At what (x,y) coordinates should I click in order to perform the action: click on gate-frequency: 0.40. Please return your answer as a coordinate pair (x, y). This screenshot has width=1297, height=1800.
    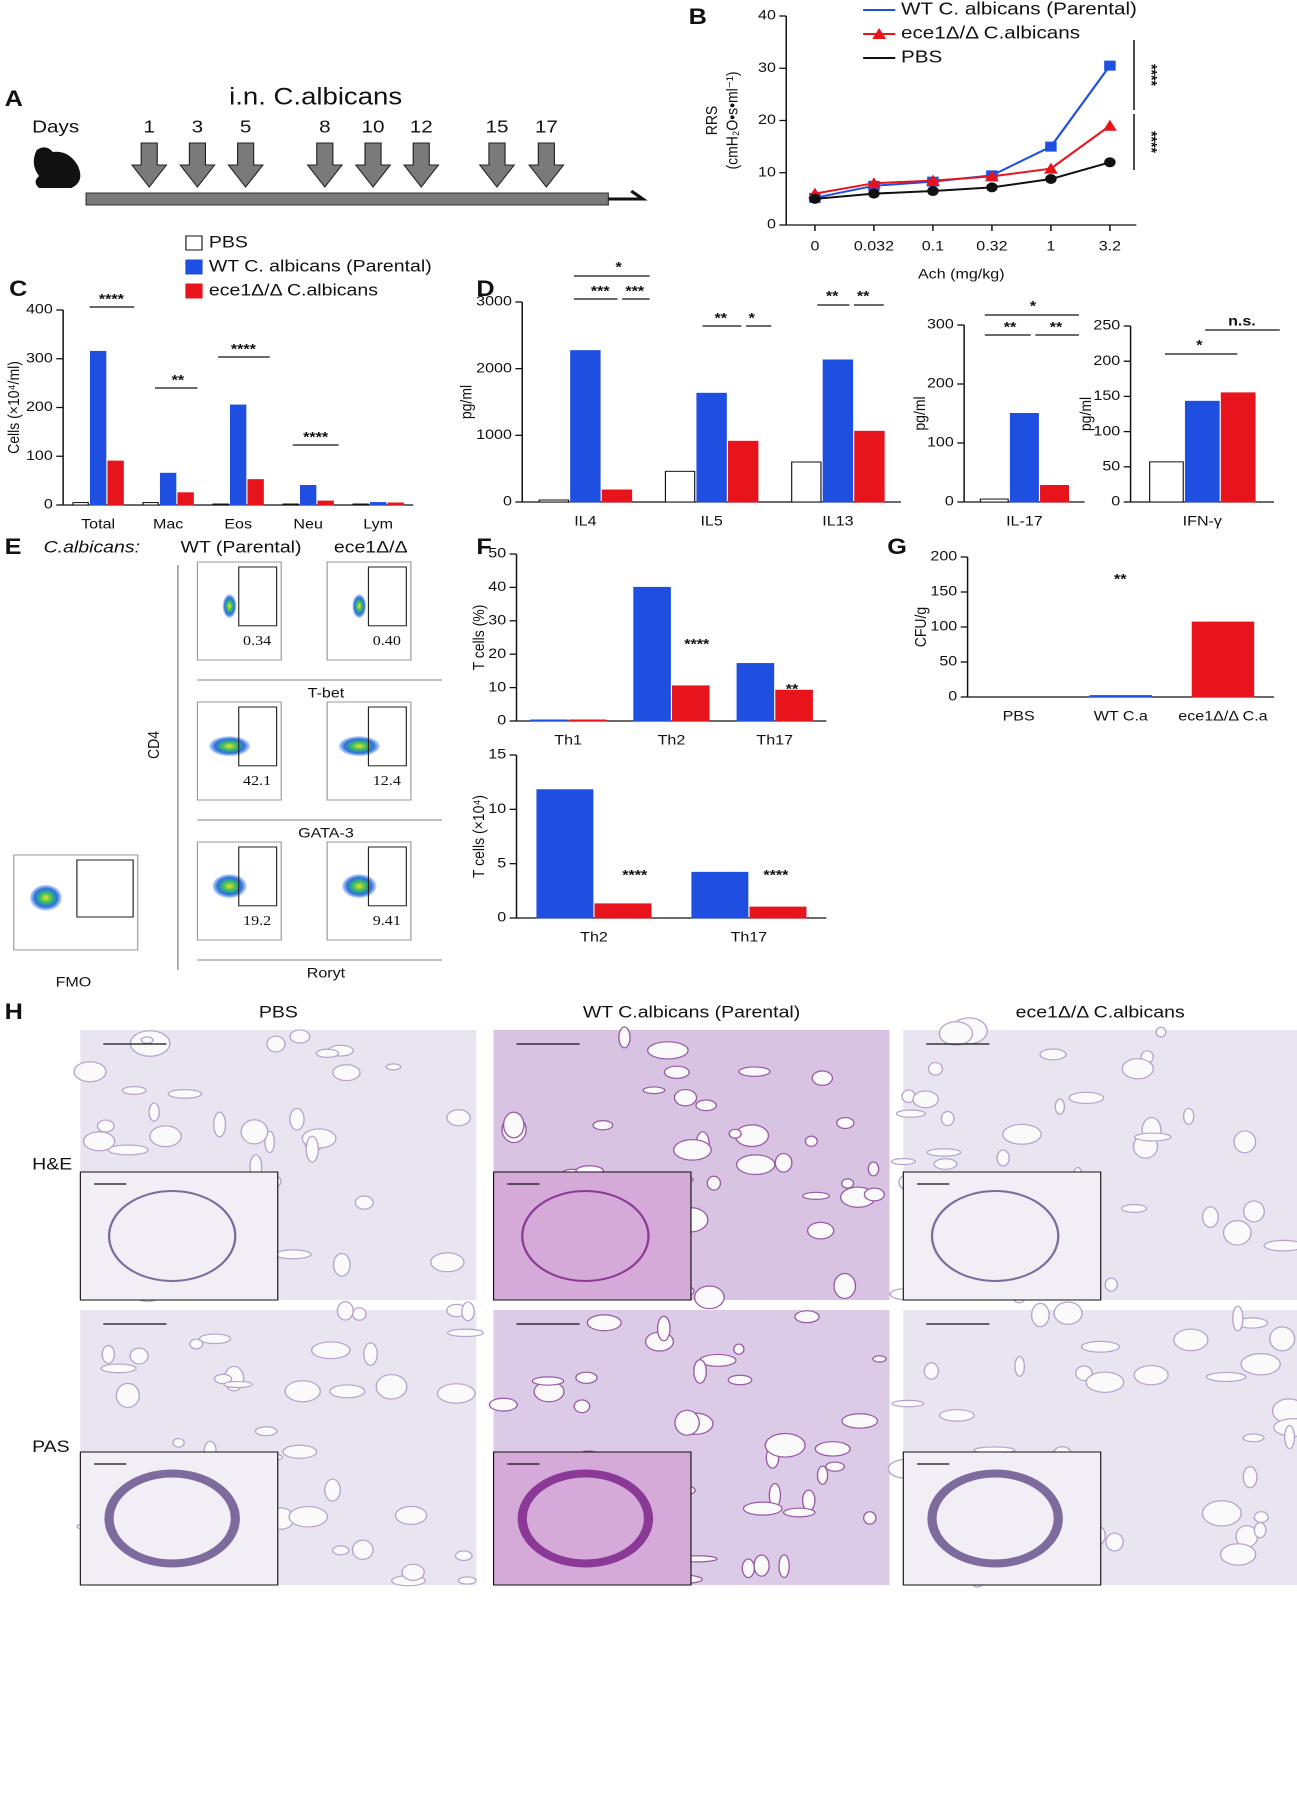
    Looking at the image, I should click on (387, 641).